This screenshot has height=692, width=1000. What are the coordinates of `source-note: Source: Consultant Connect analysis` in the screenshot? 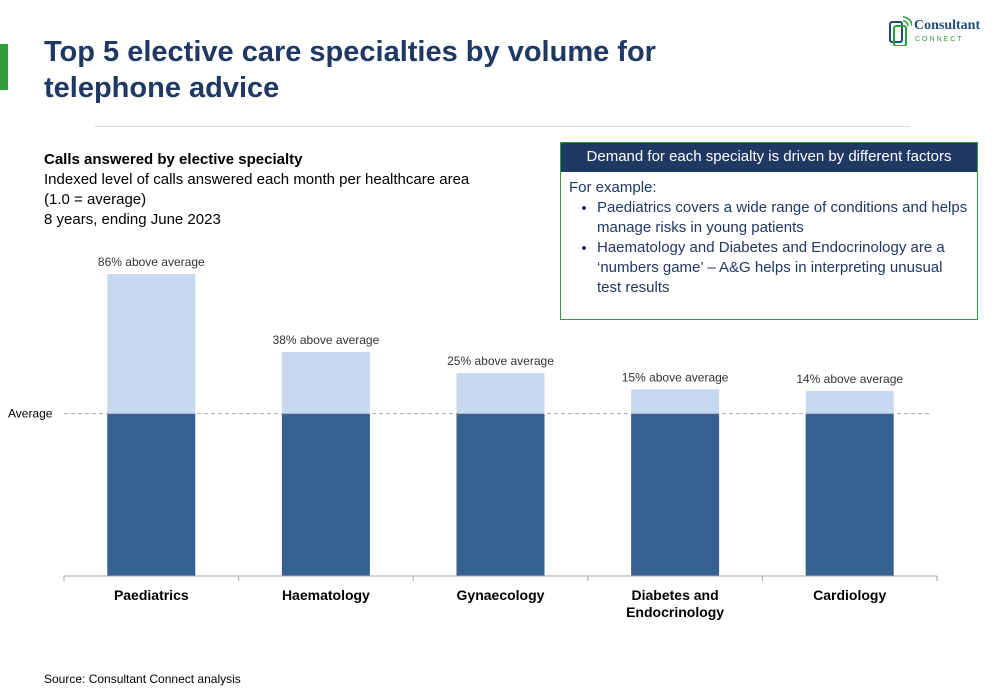 It's located at (142, 679).